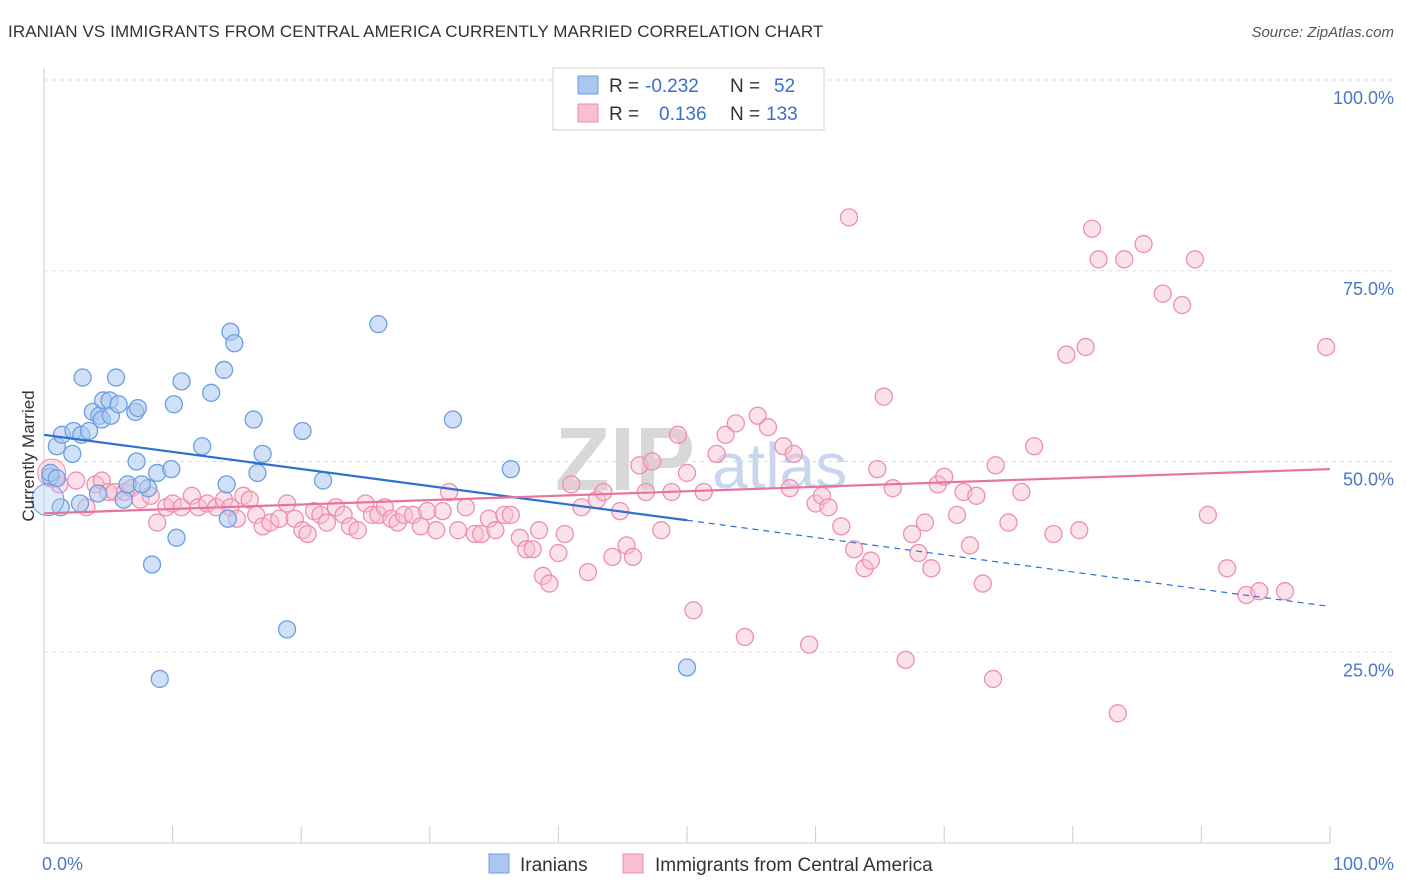  What do you see at coordinates (745, 114) in the screenshot?
I see `legend-n-label-2: N =` at bounding box center [745, 114].